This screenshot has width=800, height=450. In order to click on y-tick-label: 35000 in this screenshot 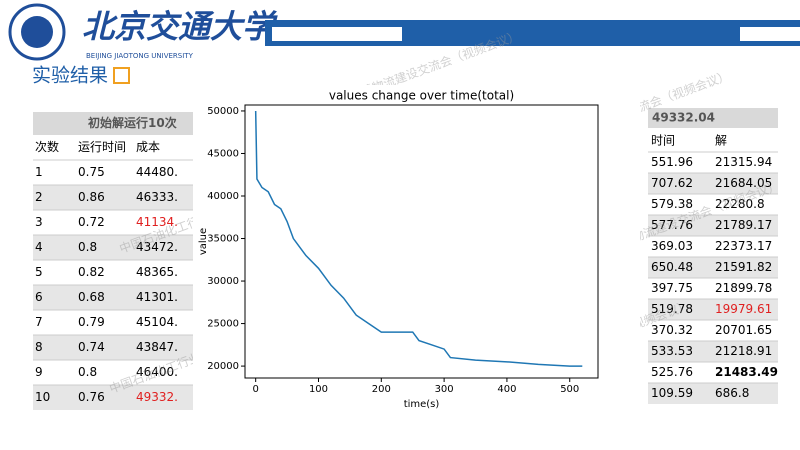, I will do `click(223, 239)`.